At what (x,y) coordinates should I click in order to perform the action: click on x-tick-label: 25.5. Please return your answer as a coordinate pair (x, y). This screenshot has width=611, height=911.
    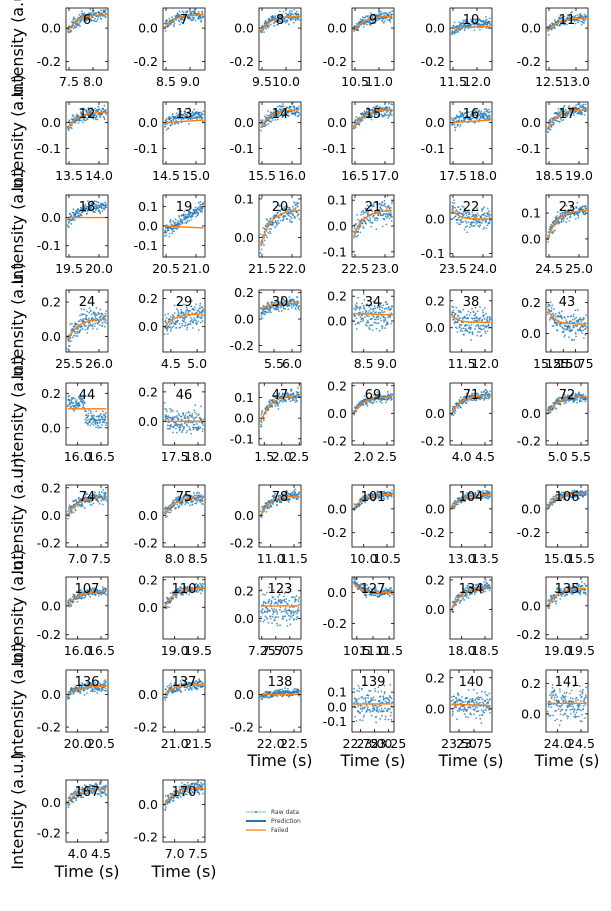
    Looking at the image, I should click on (69, 363).